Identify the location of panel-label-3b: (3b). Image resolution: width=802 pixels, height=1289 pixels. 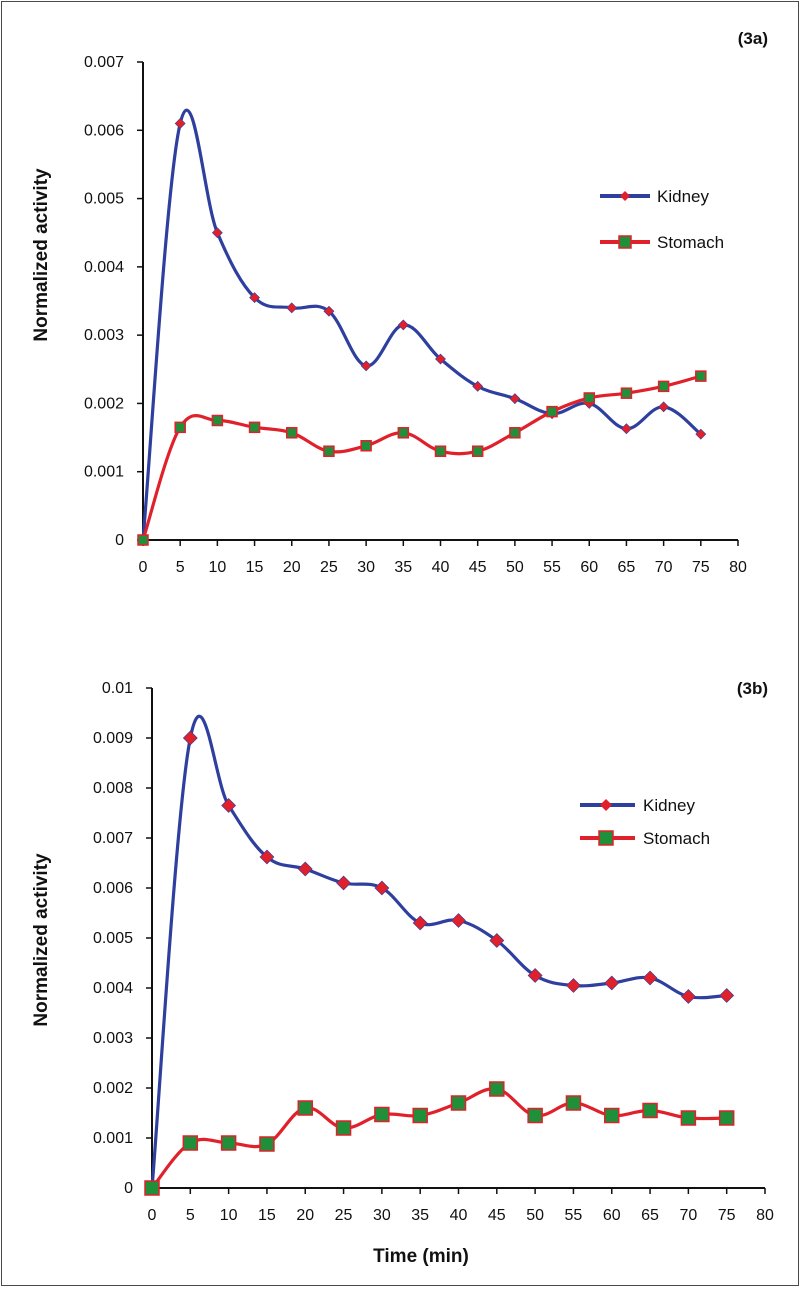
(752, 688).